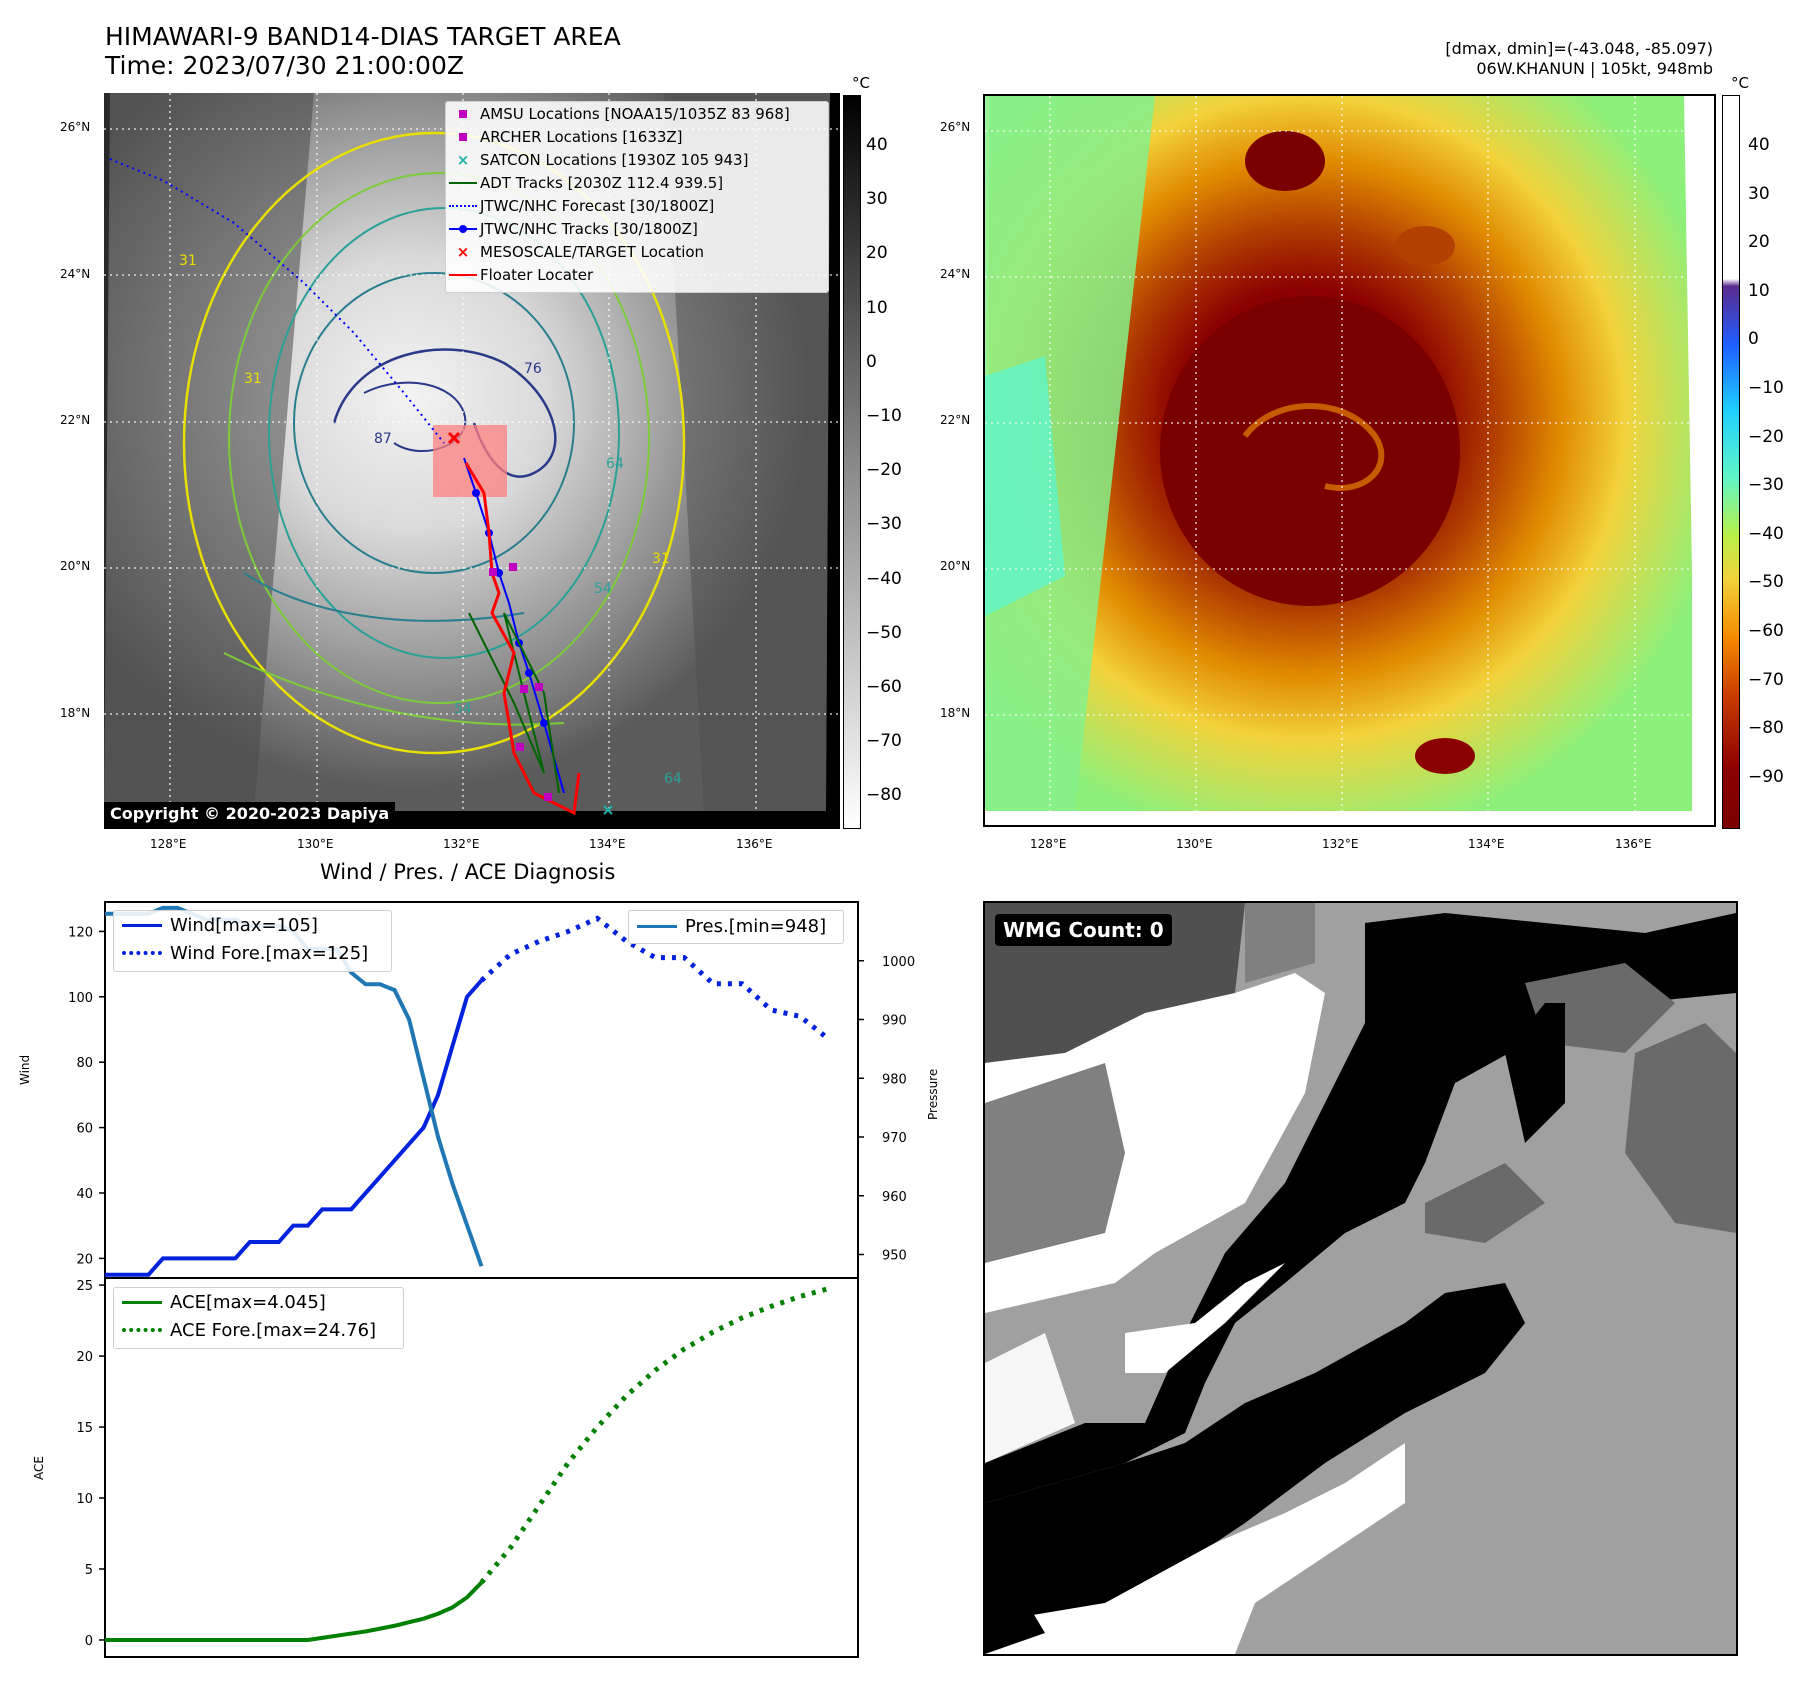  What do you see at coordinates (884, 795) in the screenshot?
I see `colorbar-tick-label: −80` at bounding box center [884, 795].